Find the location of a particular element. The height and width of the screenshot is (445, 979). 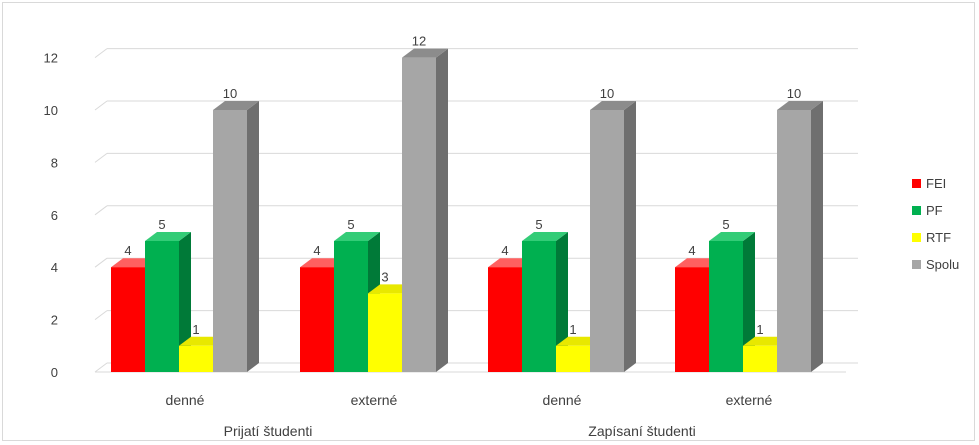

legend-label: PF is located at coordinates (934, 210).